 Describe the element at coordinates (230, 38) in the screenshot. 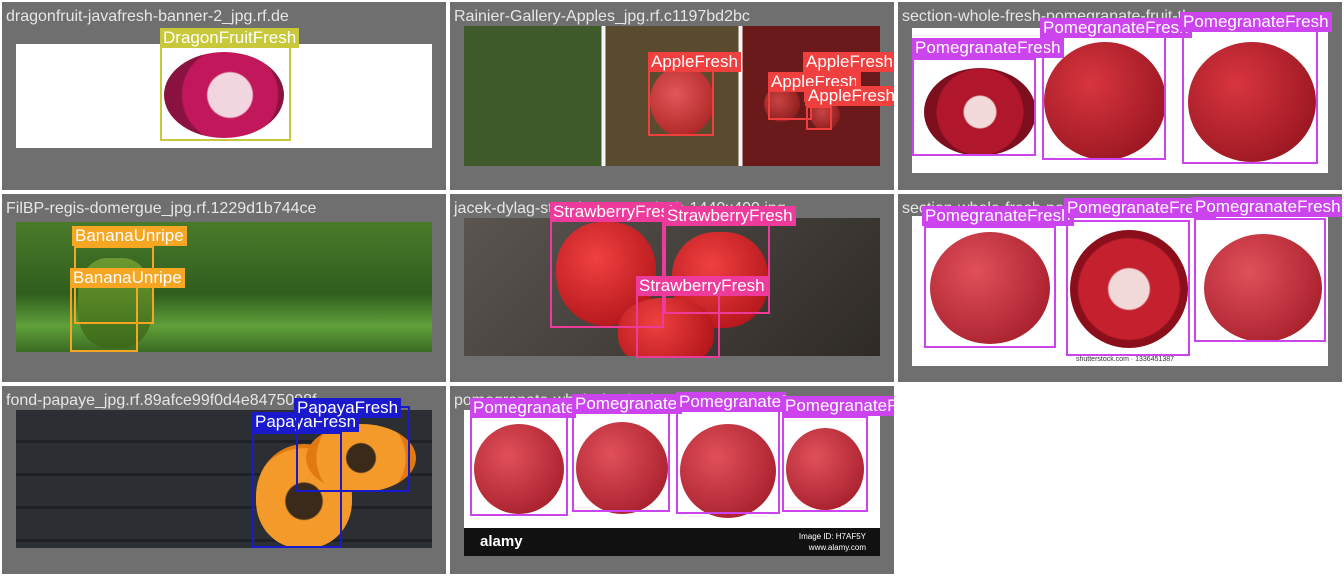

I see `bbox-label: DragonFruitFresh` at that location.